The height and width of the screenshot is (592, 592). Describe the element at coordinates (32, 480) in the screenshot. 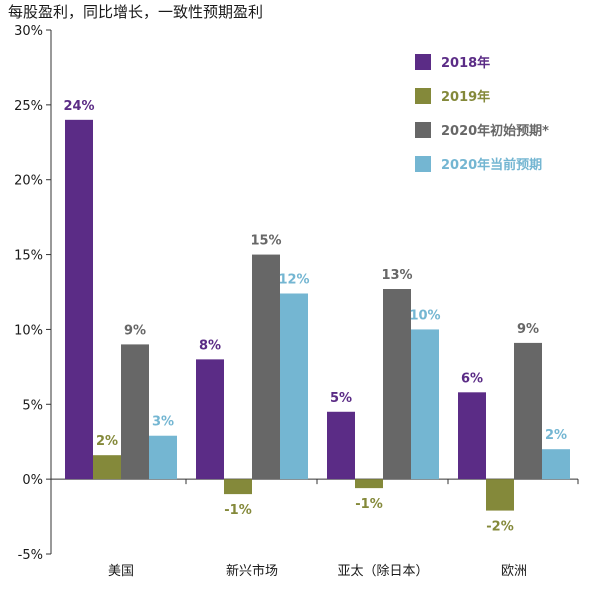

I see `y-tick-label: 0%` at that location.